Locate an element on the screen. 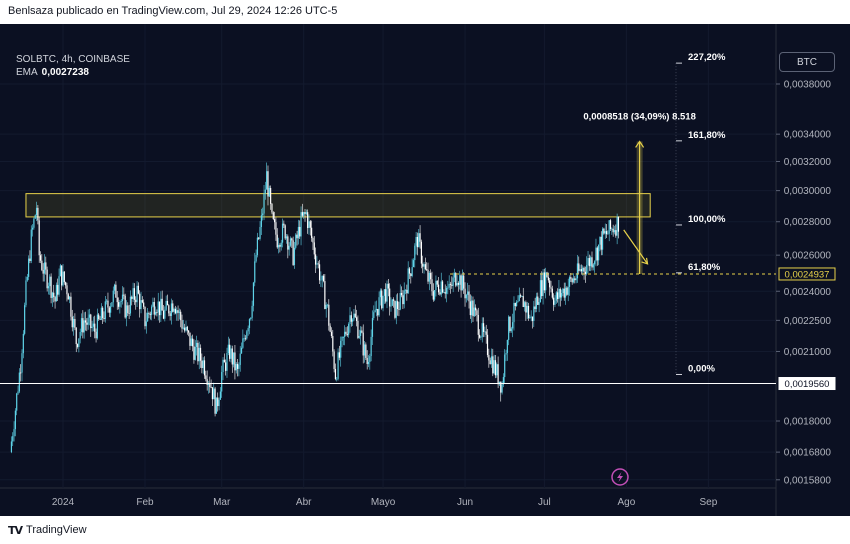 This screenshot has height=544, width=850. fib-level-label: 0,00% is located at coordinates (701, 368).